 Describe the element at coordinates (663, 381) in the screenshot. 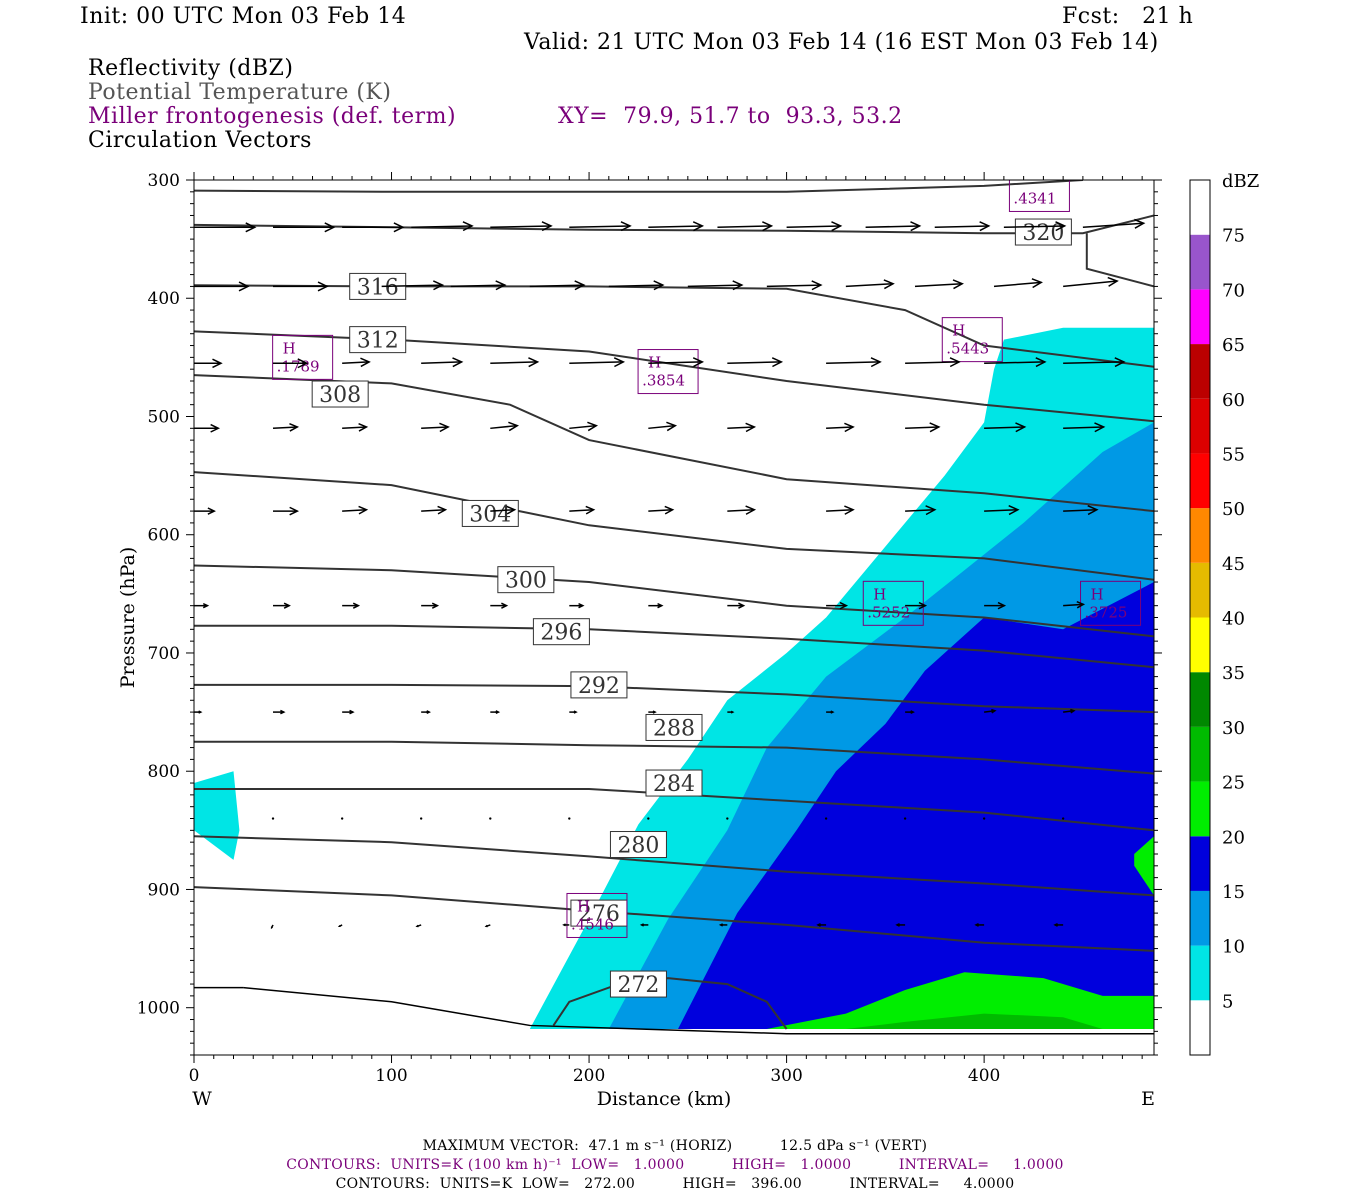

I see `frontogenesis-value: .3854` at that location.